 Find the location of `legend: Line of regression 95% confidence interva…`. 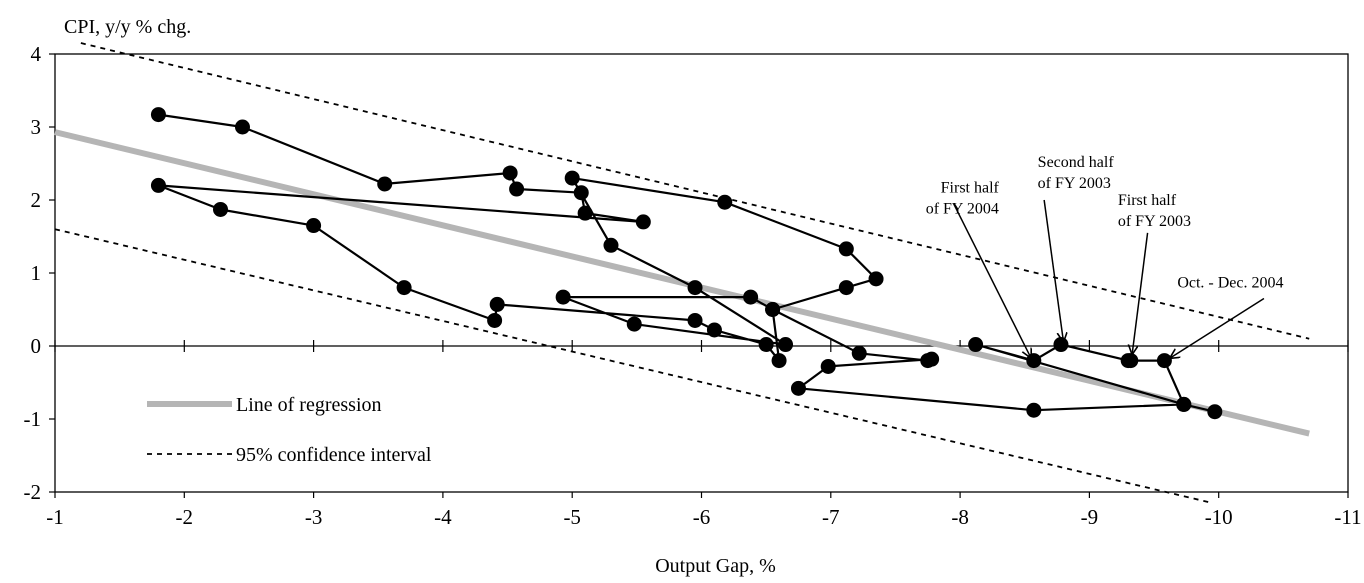

legend: Line of regression 95% confidence interva… is located at coordinates (289, 430).